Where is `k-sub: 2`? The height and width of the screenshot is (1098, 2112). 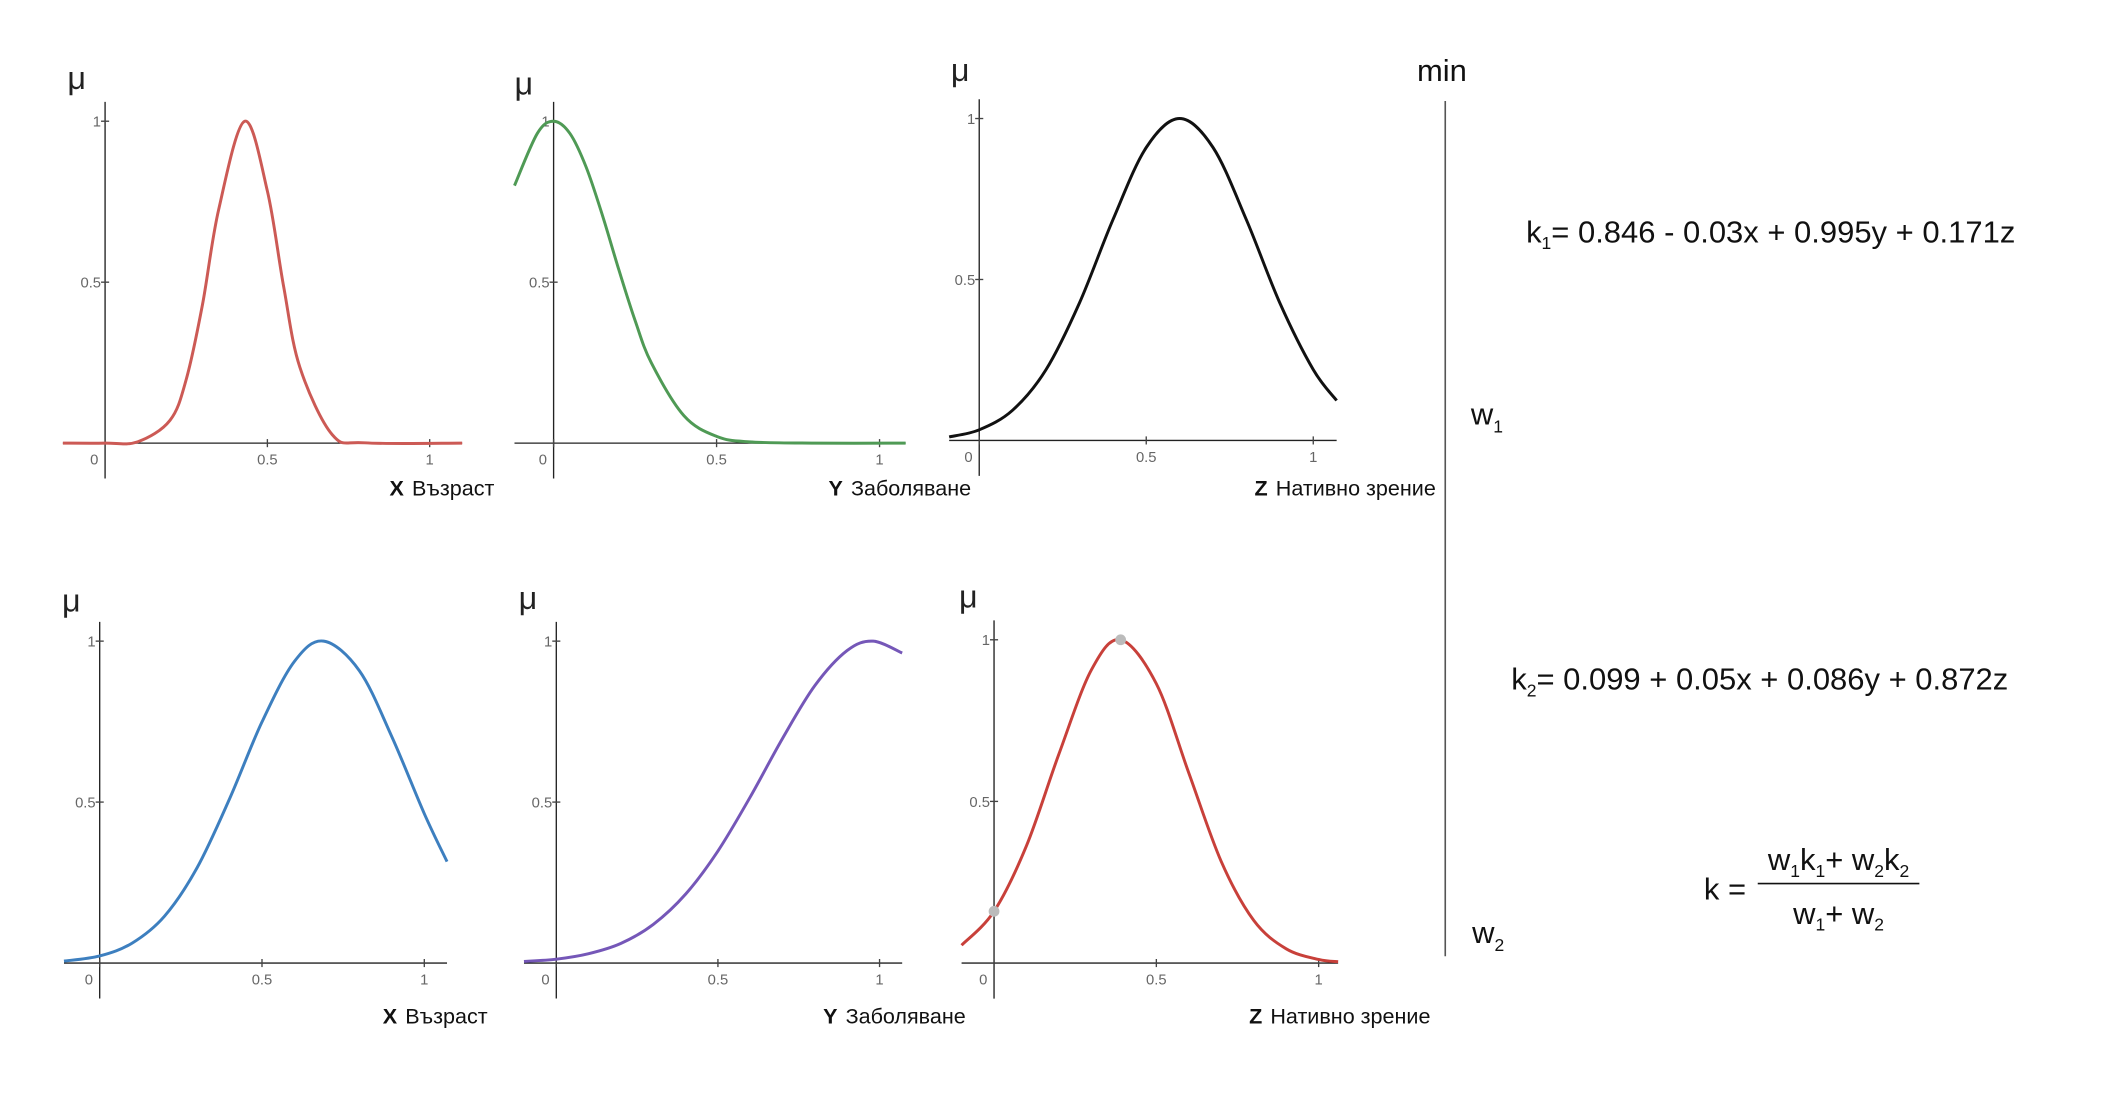 k-sub: 2 is located at coordinates (1532, 690).